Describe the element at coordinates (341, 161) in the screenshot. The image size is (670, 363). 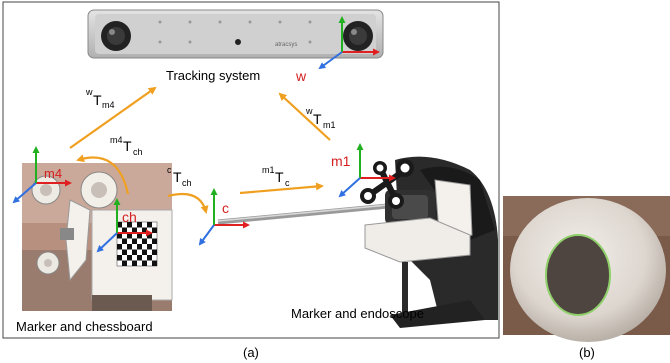
I see `m1-frame-label: m1` at that location.